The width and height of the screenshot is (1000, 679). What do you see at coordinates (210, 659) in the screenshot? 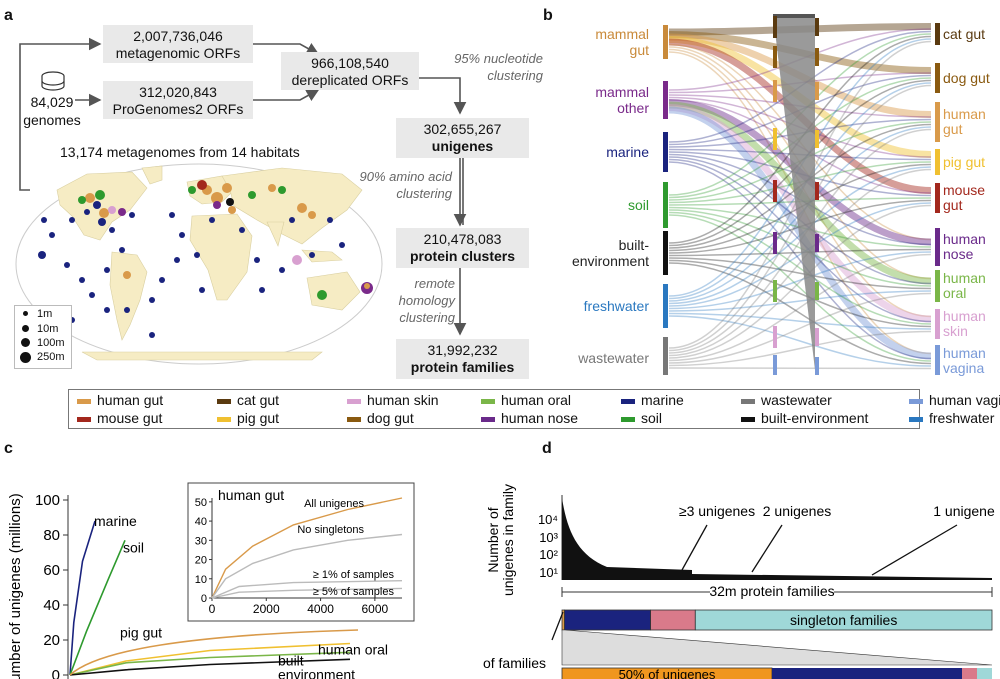
I see `c-series-pig-gut` at bounding box center [210, 659].